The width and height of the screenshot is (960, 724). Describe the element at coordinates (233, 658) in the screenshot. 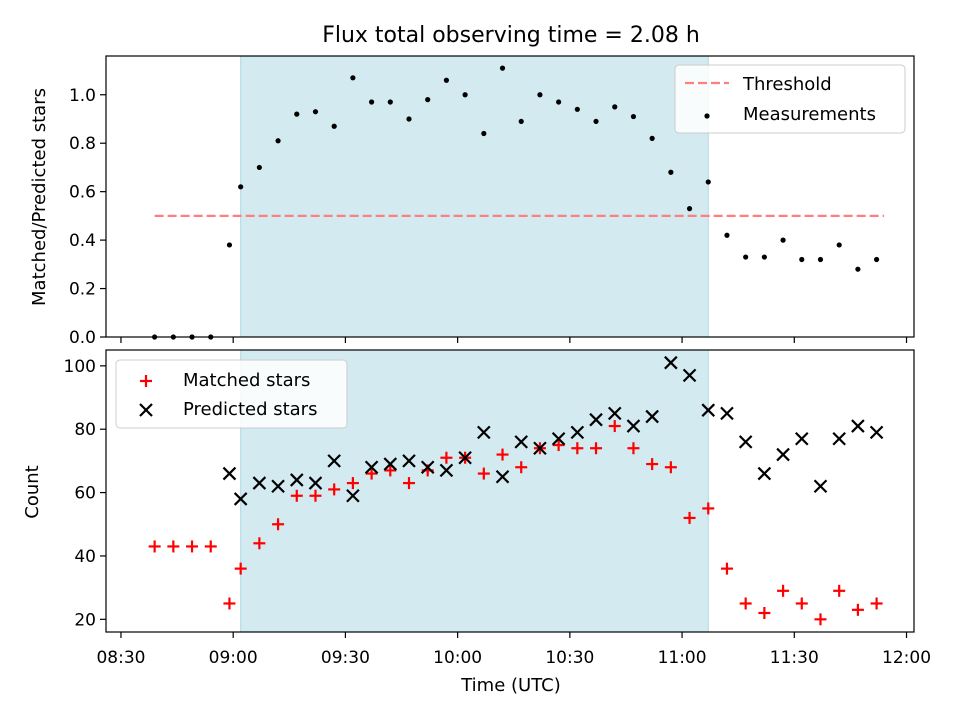

I see `x-tick-label: 09:00` at that location.